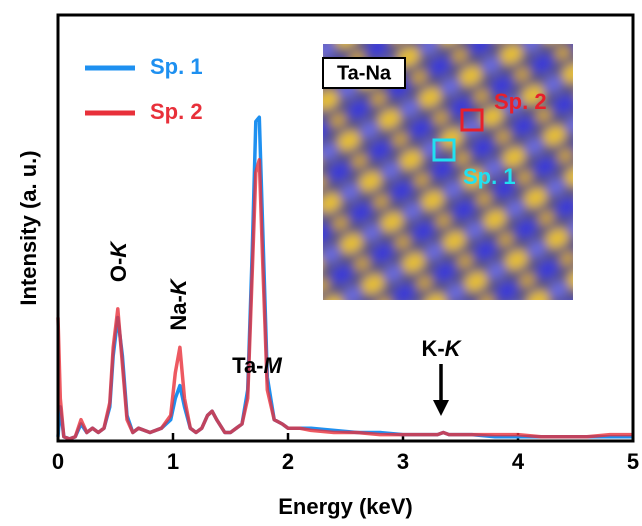 Image resolution: width=642 pixels, height=526 pixels. Describe the element at coordinates (247, 365) in the screenshot. I see `peak-label-part: Ta-` at that location.